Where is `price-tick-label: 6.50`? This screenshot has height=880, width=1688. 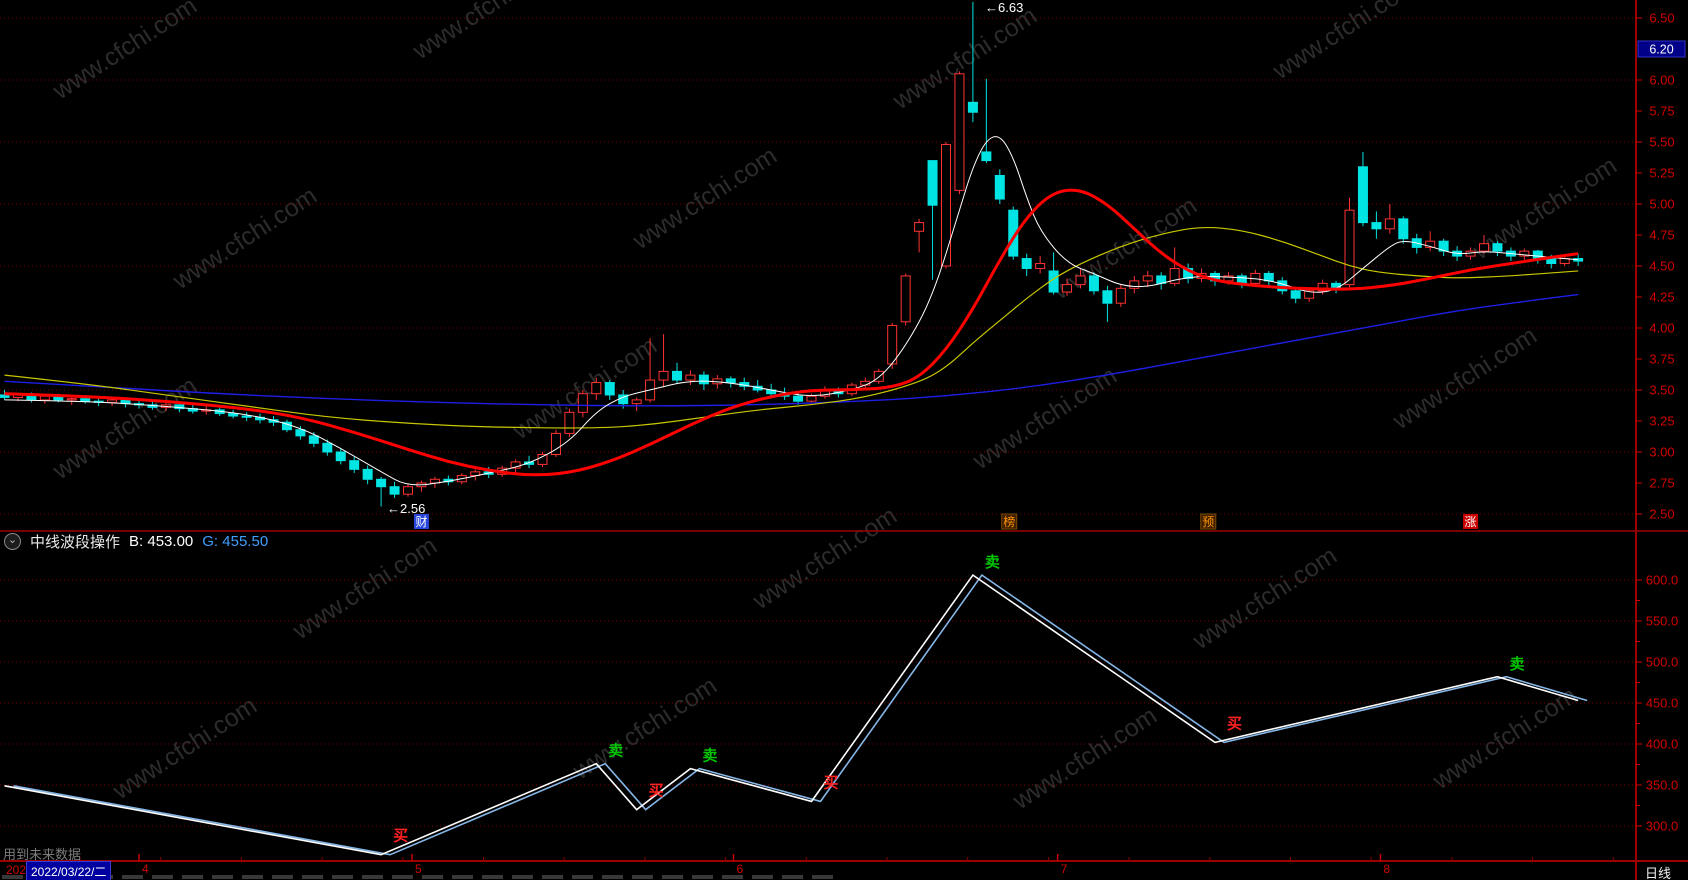
price-tick-label: 6.50 is located at coordinates (1661, 18).